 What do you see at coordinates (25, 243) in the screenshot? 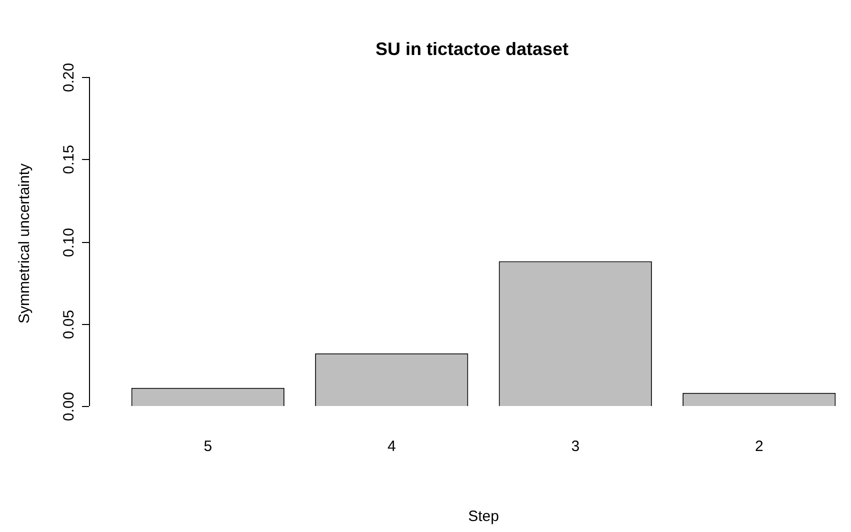
I see `y-axis-title: Symmetrical uncertainty` at bounding box center [25, 243].